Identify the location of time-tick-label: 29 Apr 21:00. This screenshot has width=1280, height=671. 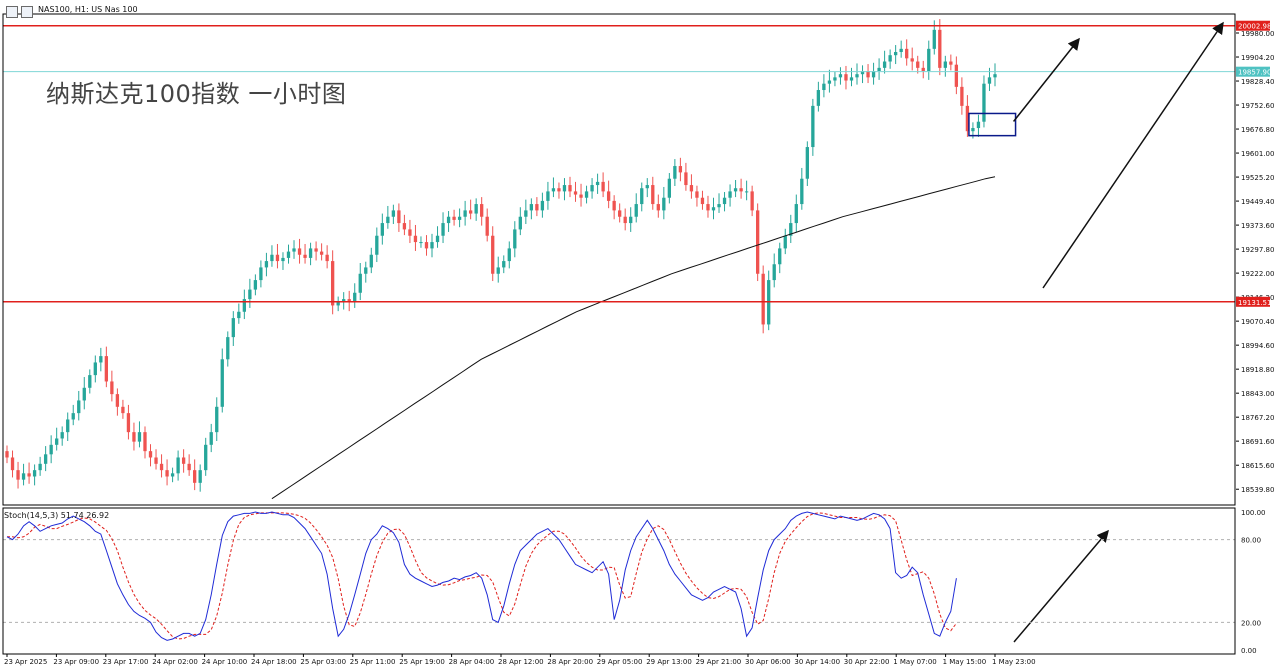
(719, 662).